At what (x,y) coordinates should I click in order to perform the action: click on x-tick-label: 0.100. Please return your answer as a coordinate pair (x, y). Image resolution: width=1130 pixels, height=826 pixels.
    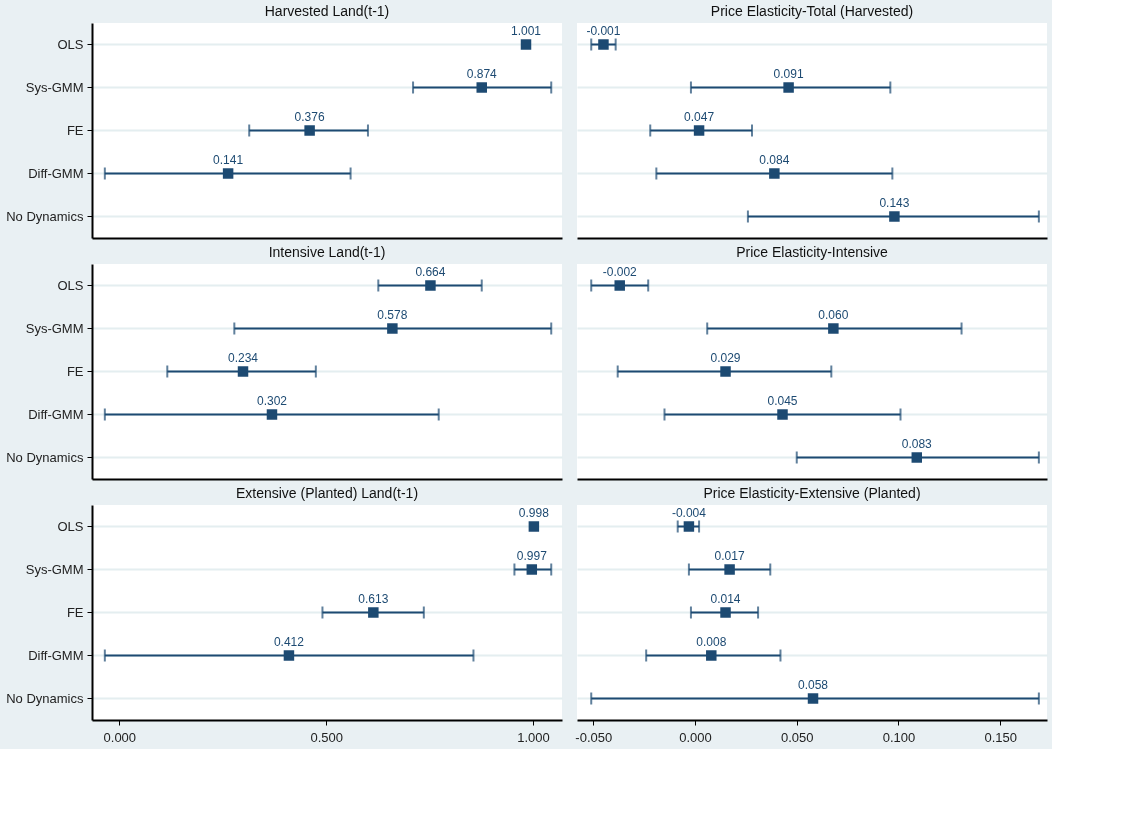
    Looking at the image, I should click on (899, 737).